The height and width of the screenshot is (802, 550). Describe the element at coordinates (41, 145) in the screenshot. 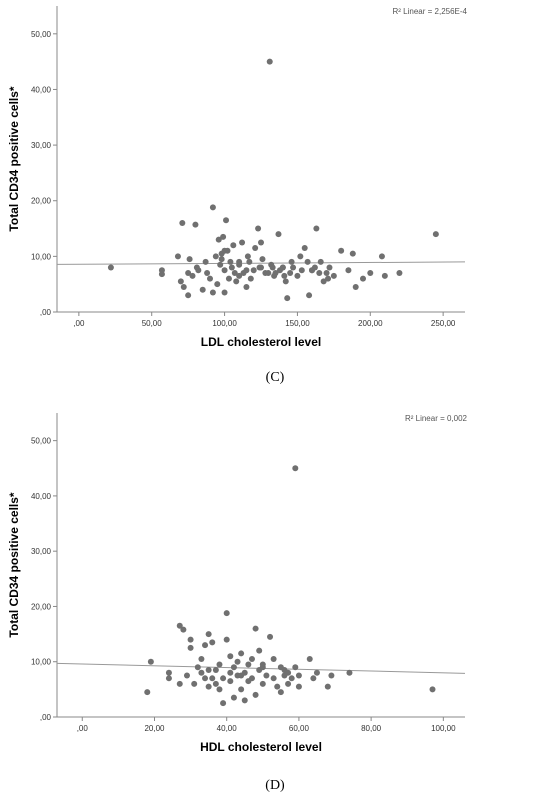

I see `y-tick-label: 30,00` at that location.